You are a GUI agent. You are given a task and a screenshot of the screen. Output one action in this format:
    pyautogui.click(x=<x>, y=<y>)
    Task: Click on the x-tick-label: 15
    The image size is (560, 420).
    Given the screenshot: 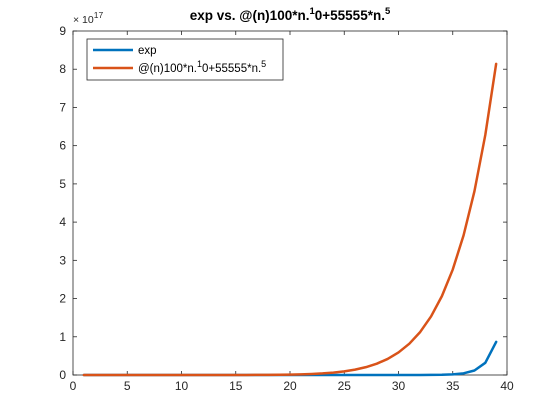 What is the action you would take?
    pyautogui.click(x=236, y=386)
    